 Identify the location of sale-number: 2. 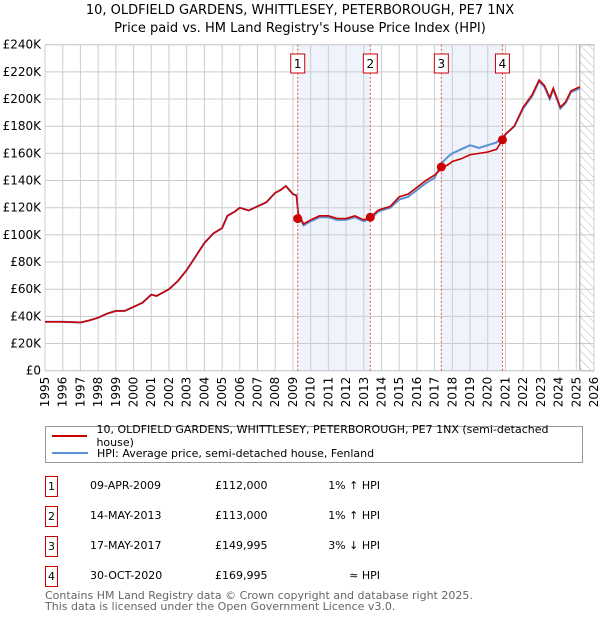
(51, 516).